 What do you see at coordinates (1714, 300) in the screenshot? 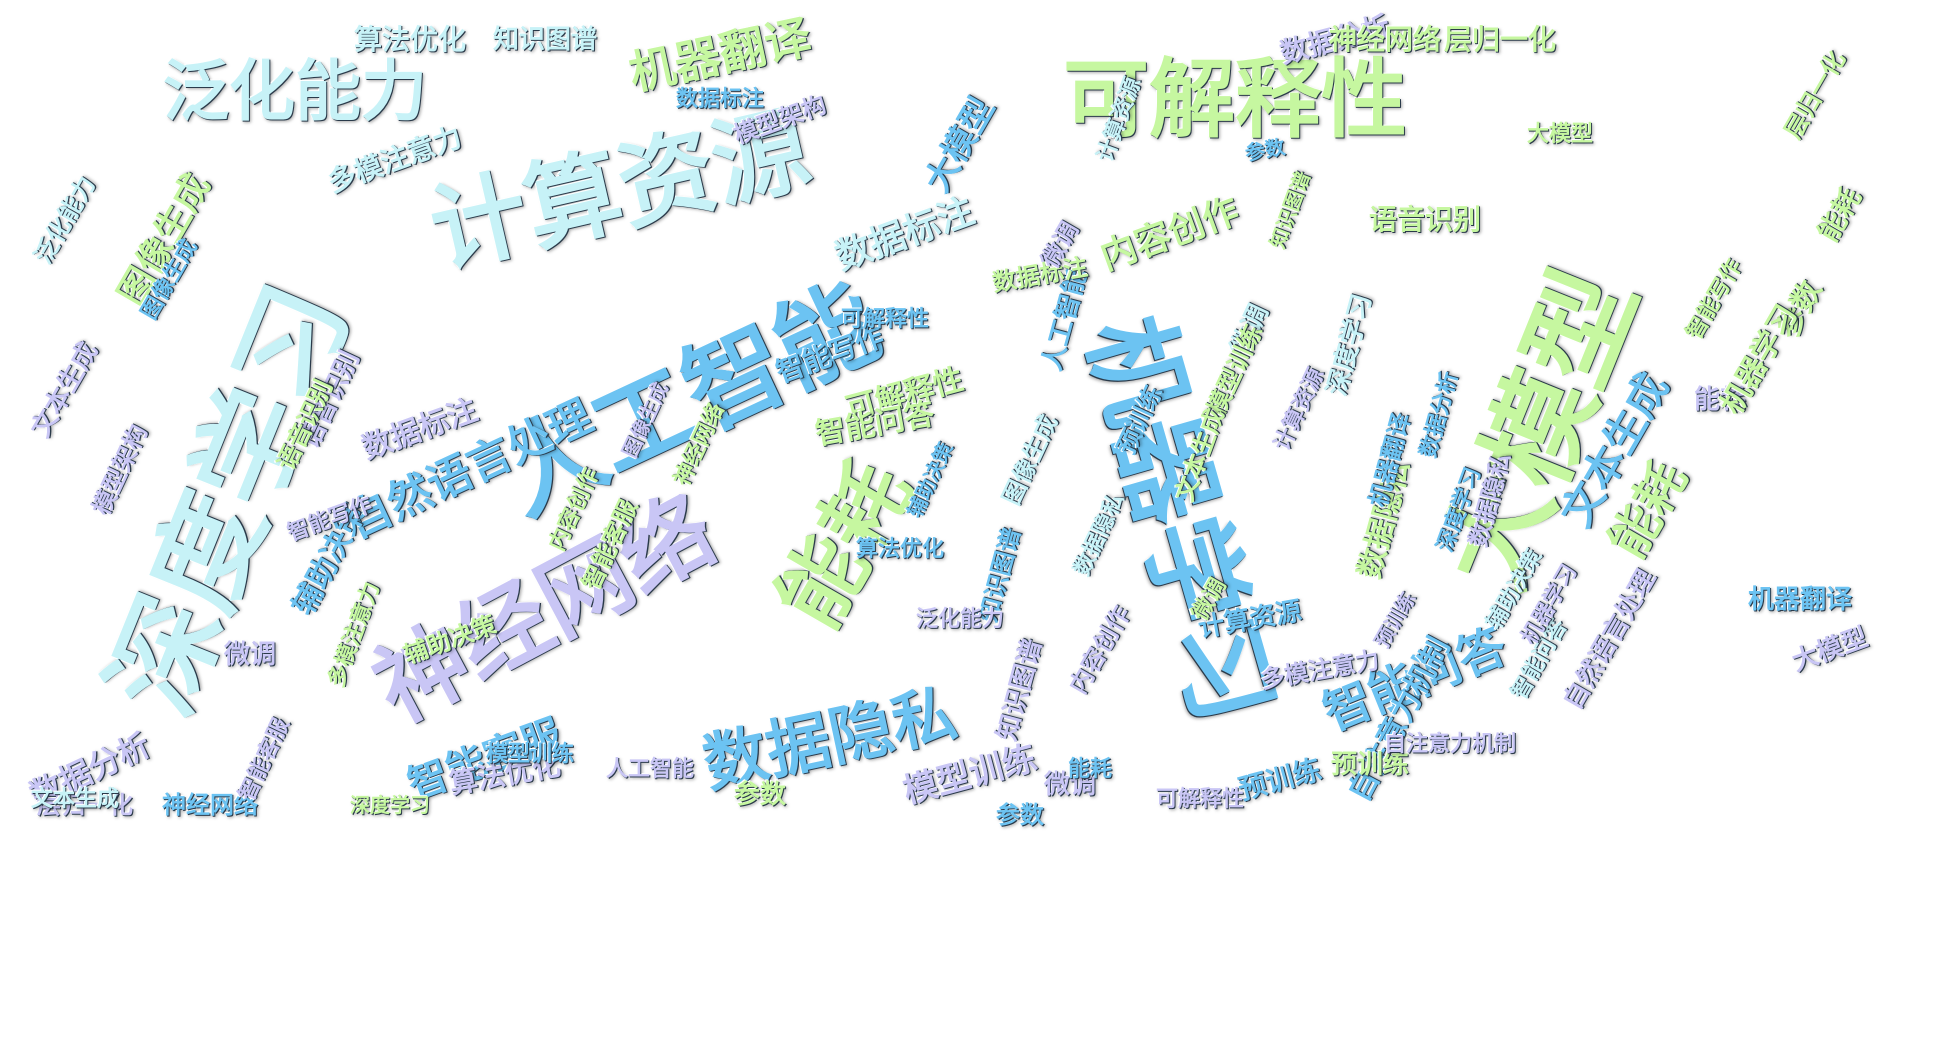
I see `cloud-word: 智能写作` at bounding box center [1714, 300].